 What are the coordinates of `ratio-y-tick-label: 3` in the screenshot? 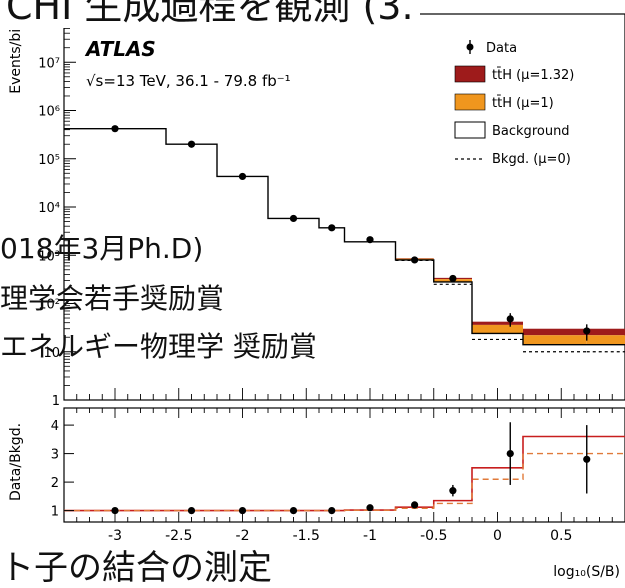 It's located at (55, 455).